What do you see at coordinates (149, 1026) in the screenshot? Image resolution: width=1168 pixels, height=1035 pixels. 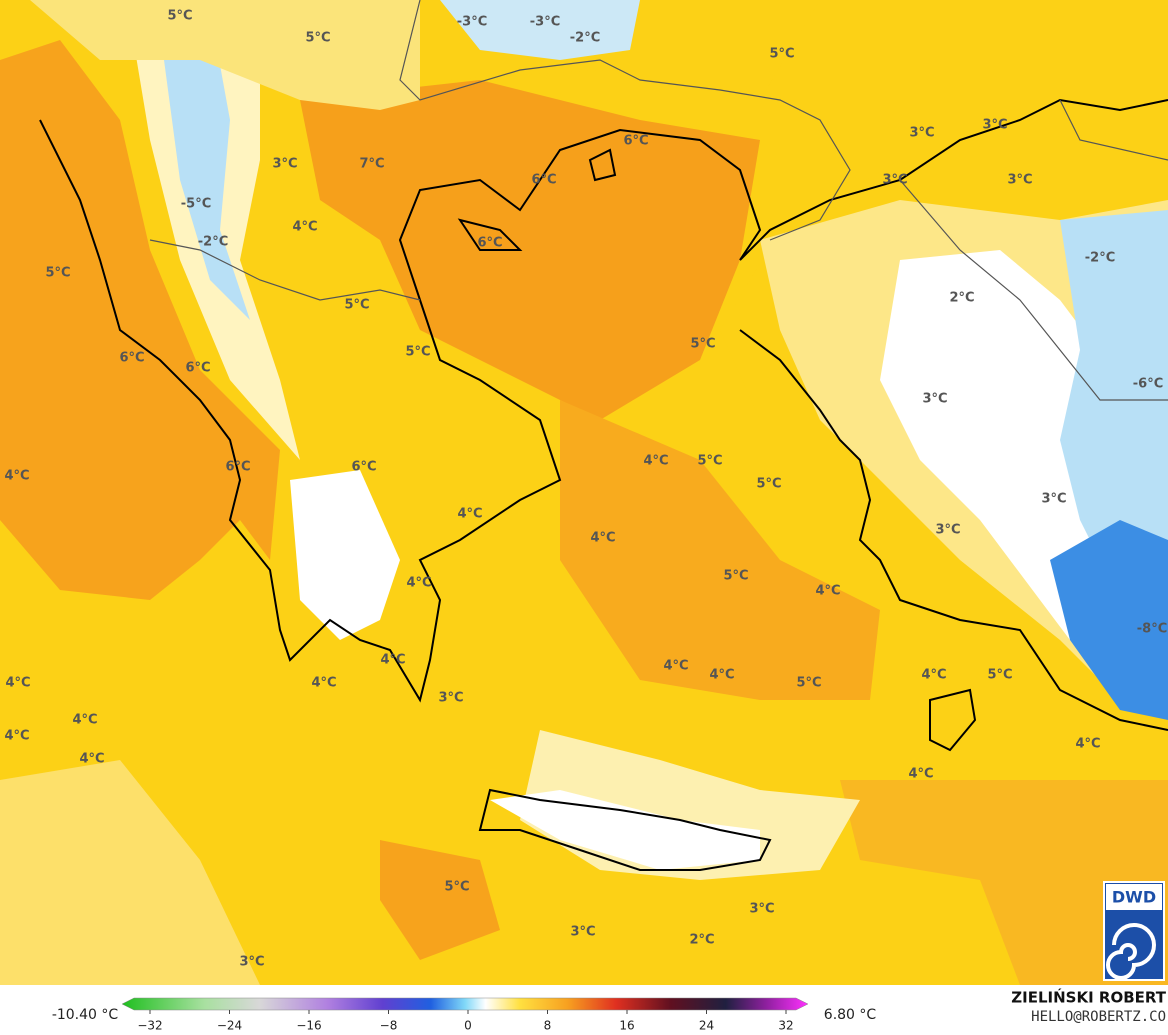 I see `colorbar-tick-label: −32` at bounding box center [149, 1026].